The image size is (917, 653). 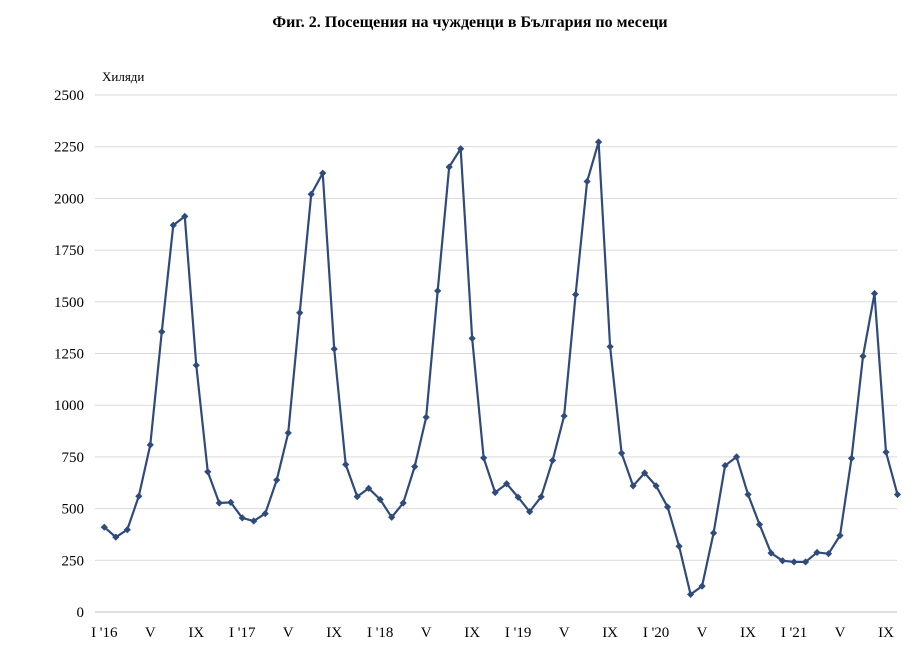 What do you see at coordinates (104, 633) in the screenshot?
I see `x-tick-label: I '16` at bounding box center [104, 633].